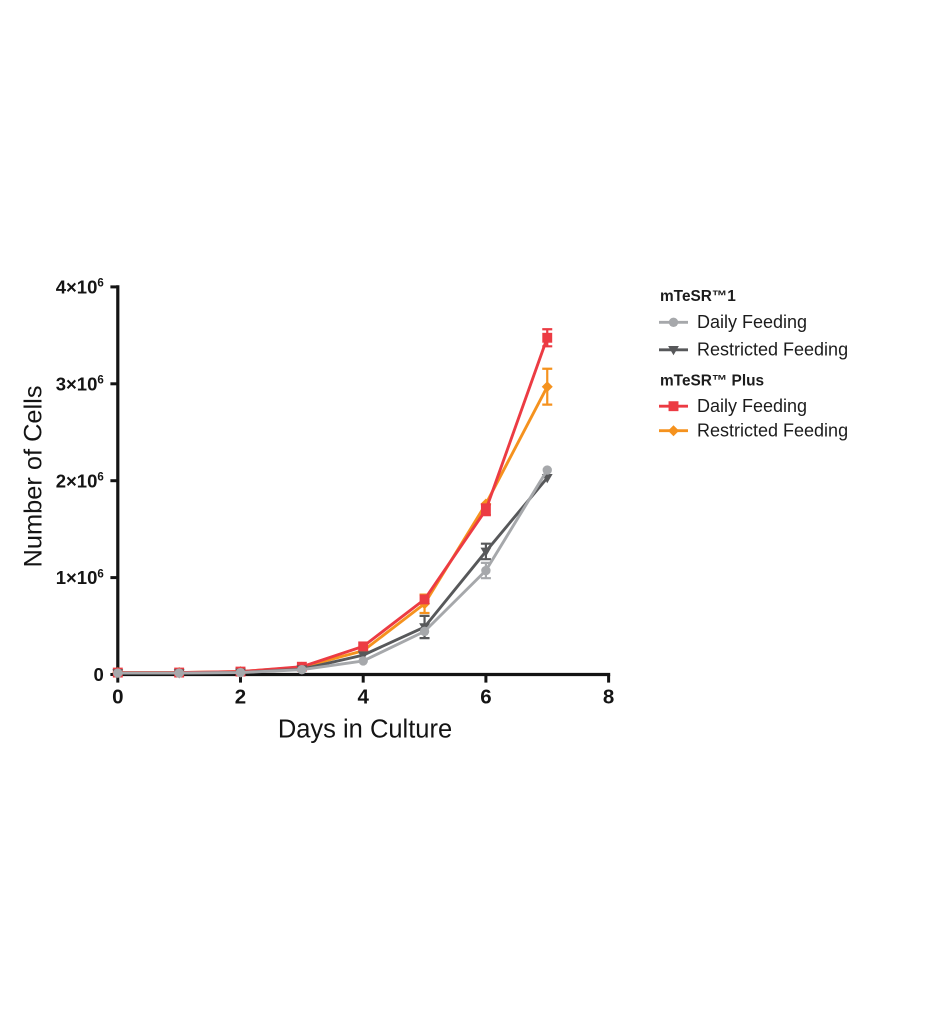 Image resolution: width=935 pixels, height=1024 pixels. What do you see at coordinates (363, 697) in the screenshot?
I see `svg-text: 4` at bounding box center [363, 697].